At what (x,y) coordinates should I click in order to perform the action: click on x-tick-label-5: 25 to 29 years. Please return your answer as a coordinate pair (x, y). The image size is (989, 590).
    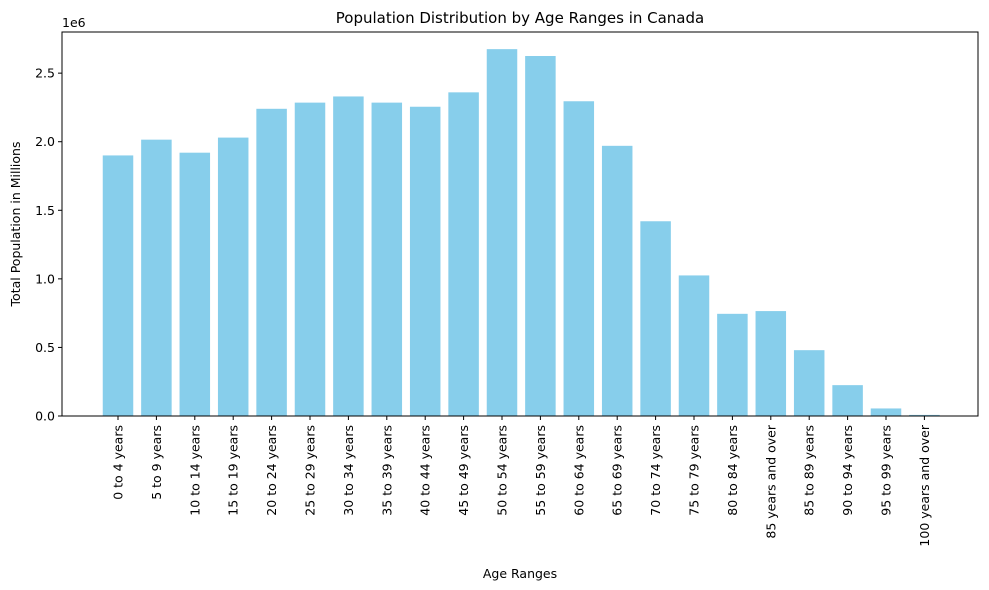
    Looking at the image, I should click on (310, 470).